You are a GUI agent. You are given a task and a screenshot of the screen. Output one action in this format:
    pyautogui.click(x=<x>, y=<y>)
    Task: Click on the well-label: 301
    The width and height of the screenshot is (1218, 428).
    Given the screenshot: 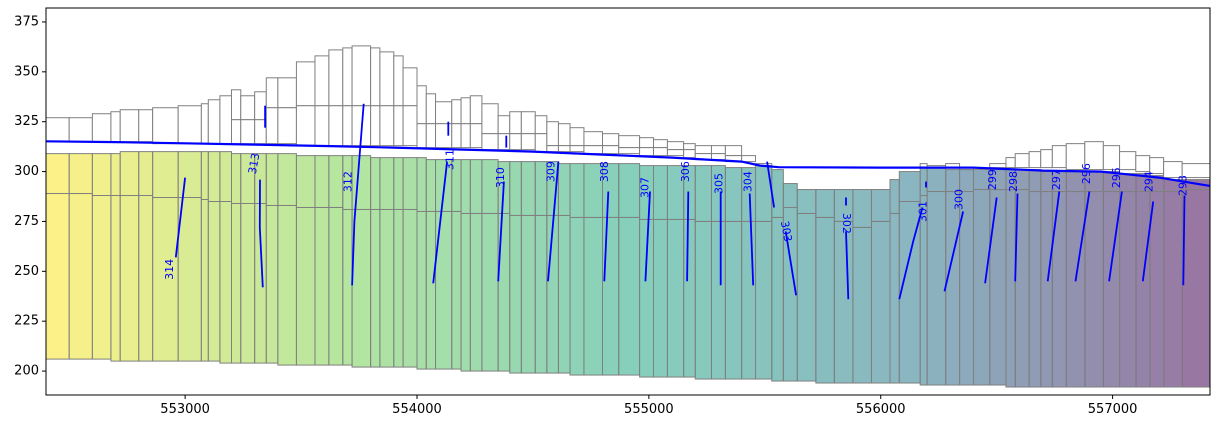 What is the action you would take?
    pyautogui.click(x=923, y=211)
    